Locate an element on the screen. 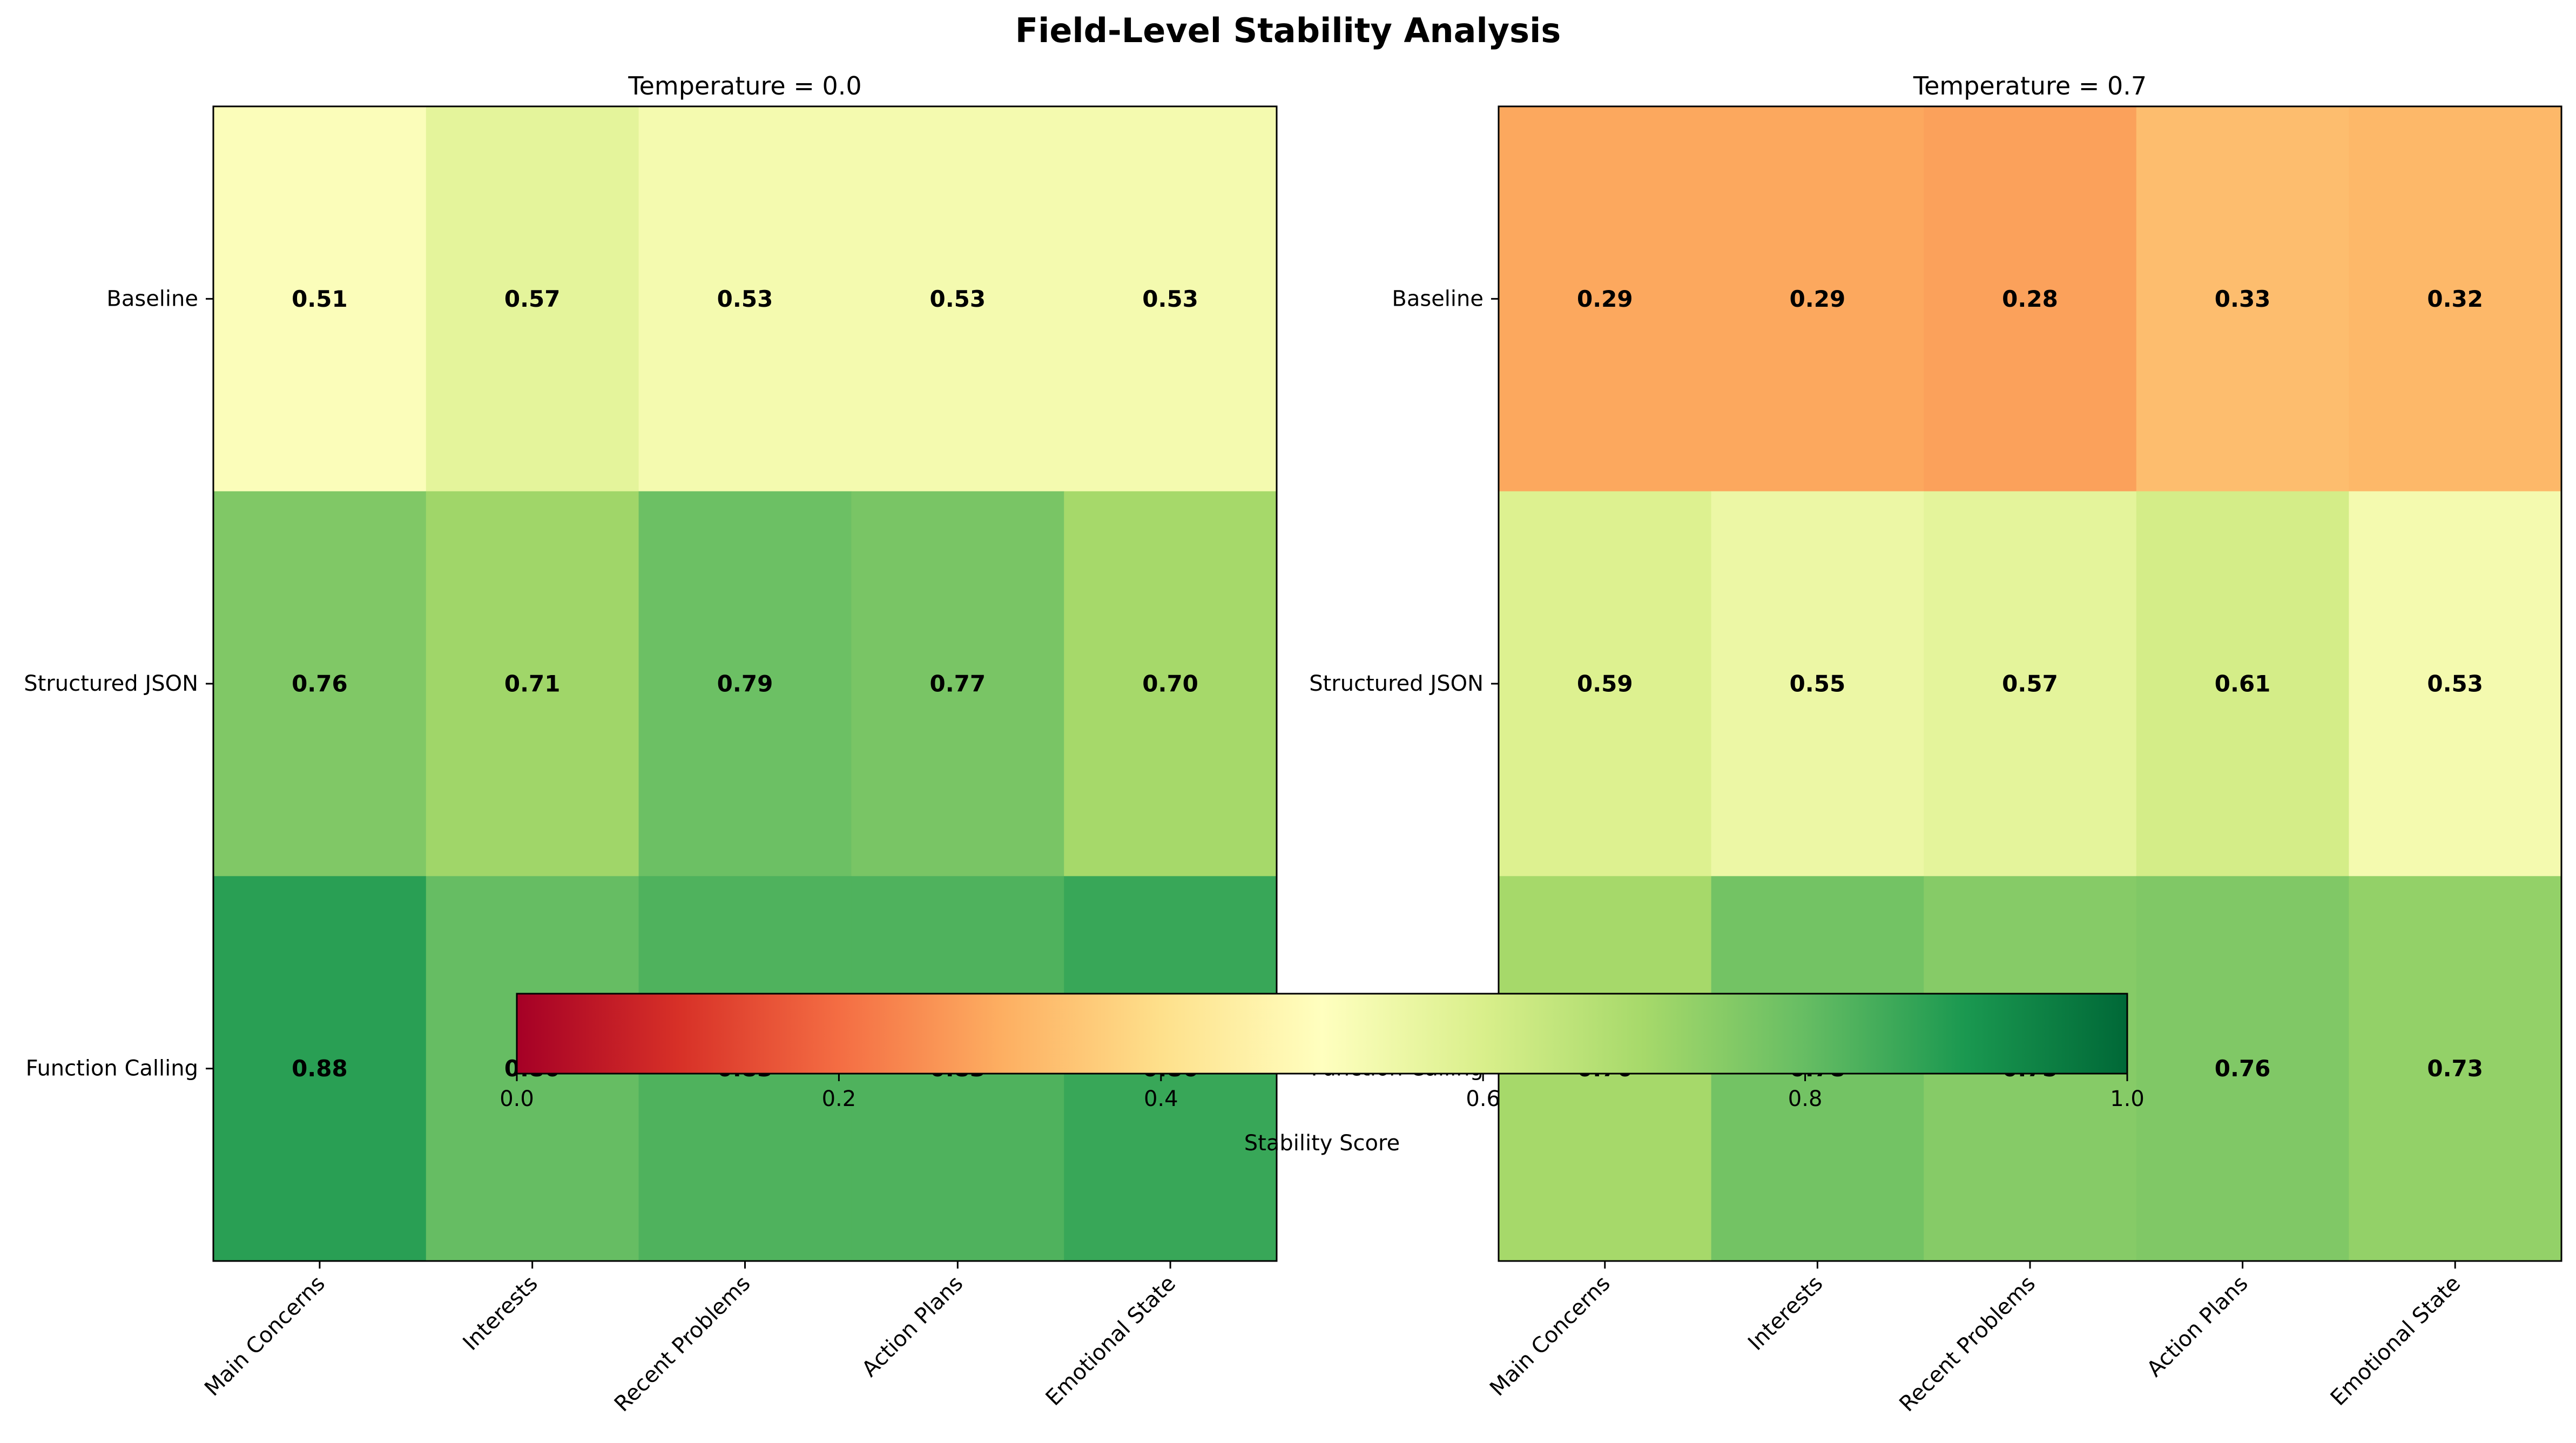 The image size is (2576, 1443). cell-value-label: 0.88 is located at coordinates (320, 1068).